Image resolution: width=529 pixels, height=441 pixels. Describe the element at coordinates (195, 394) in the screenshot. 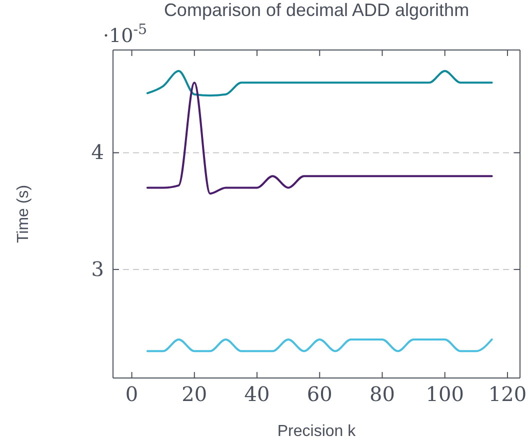

I see `x-tick-label: 20` at that location.